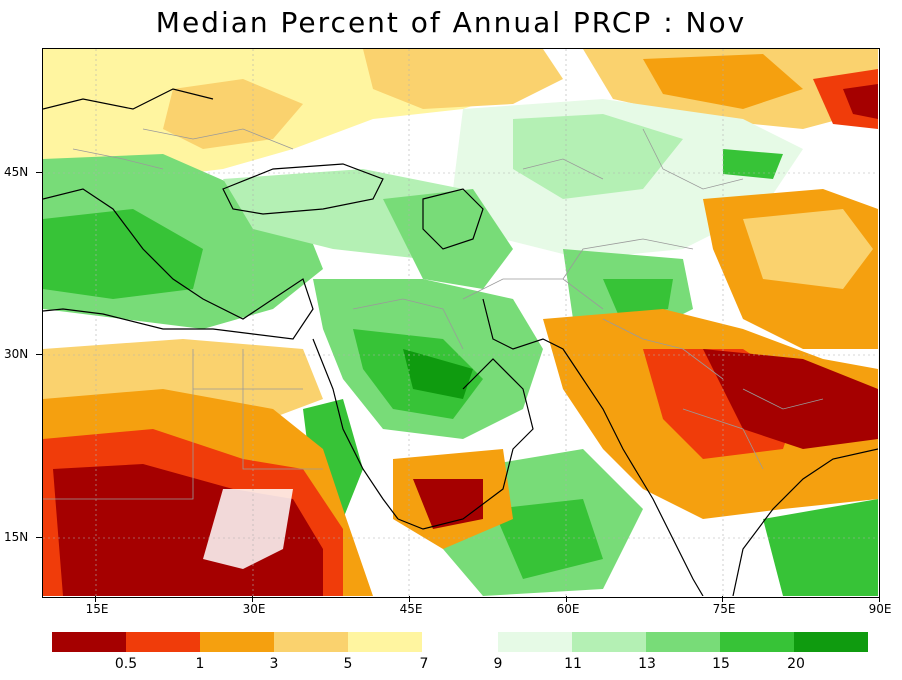 The height and width of the screenshot is (680, 902). What do you see at coordinates (820, 547) in the screenshot?
I see `region-bay-bengal-green` at bounding box center [820, 547].